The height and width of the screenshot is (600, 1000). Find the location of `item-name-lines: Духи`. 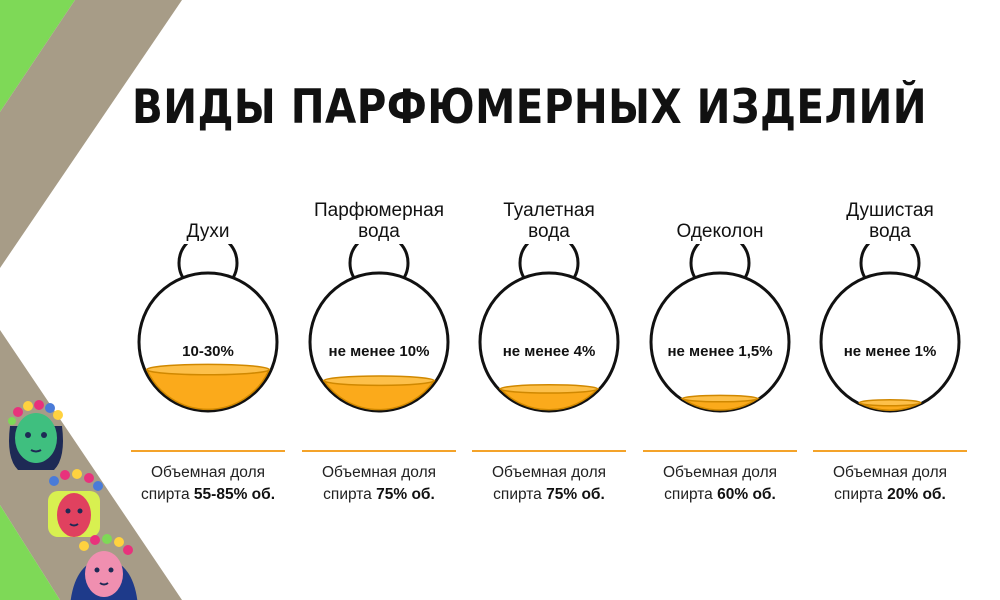

item-name-lines: Духи is located at coordinates (208, 231).